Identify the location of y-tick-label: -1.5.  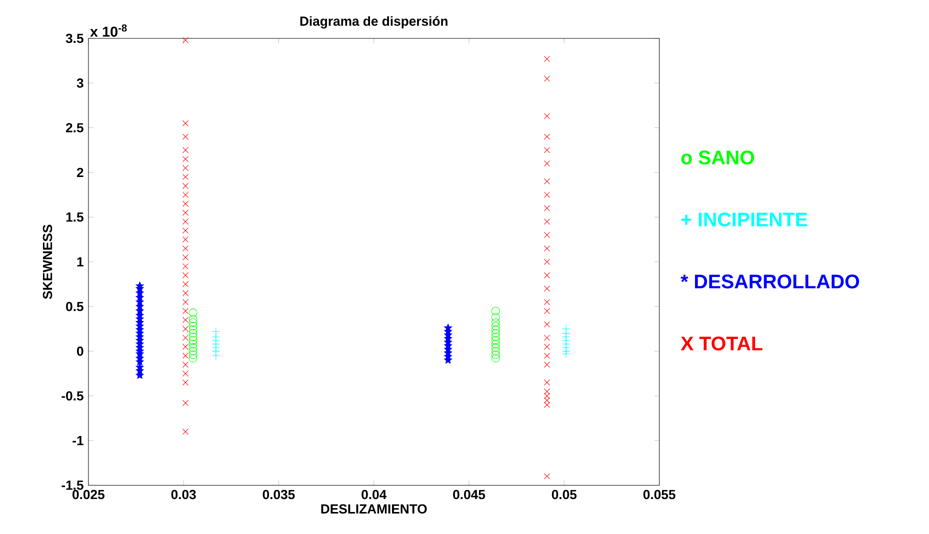
(73, 485).